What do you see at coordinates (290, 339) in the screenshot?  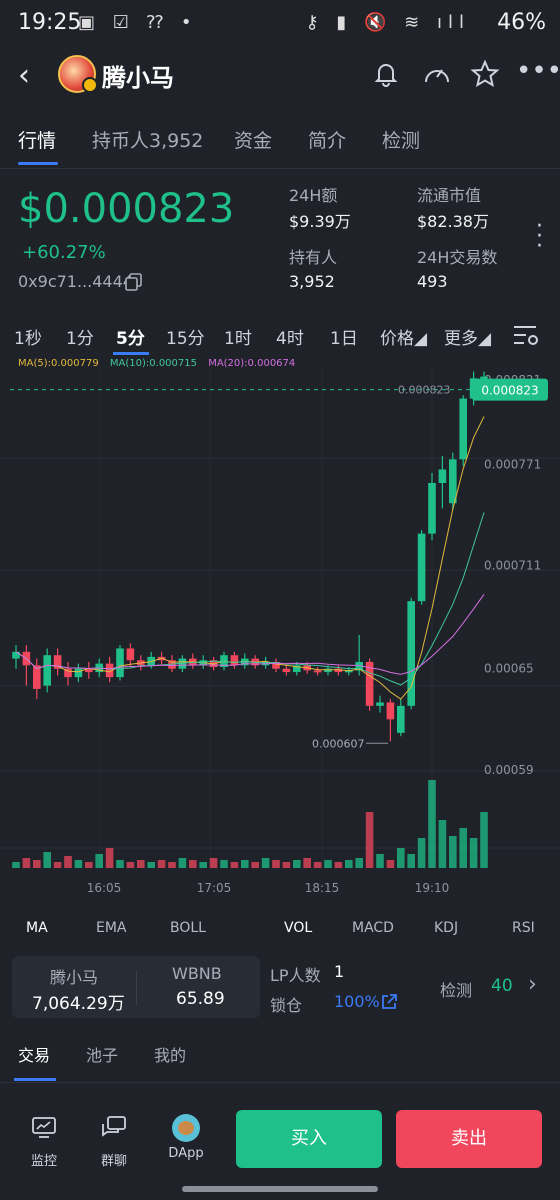 I see `timeframe-4h: 4时` at bounding box center [290, 339].